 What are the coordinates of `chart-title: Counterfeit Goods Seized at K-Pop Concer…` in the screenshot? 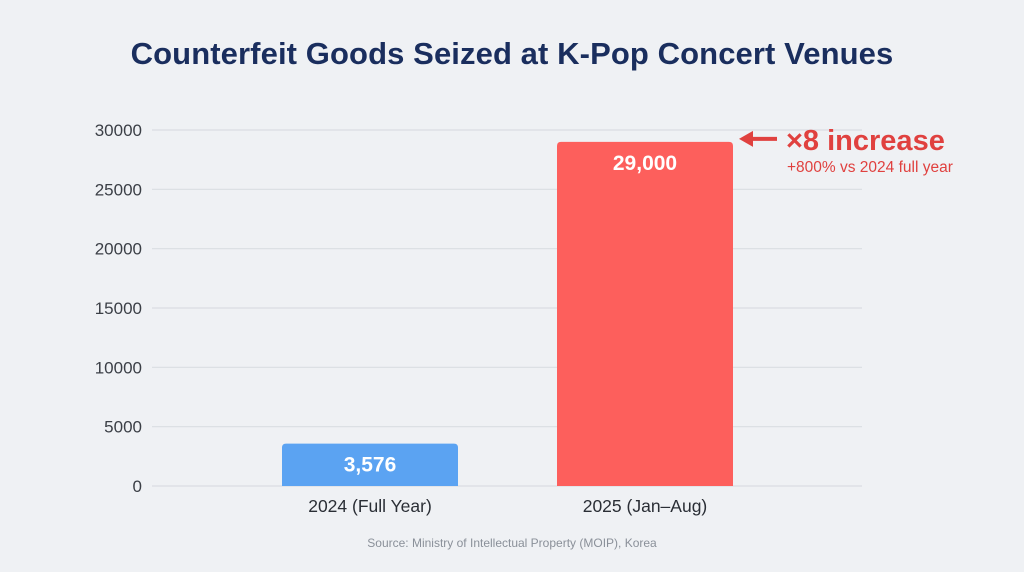 It's located at (512, 53).